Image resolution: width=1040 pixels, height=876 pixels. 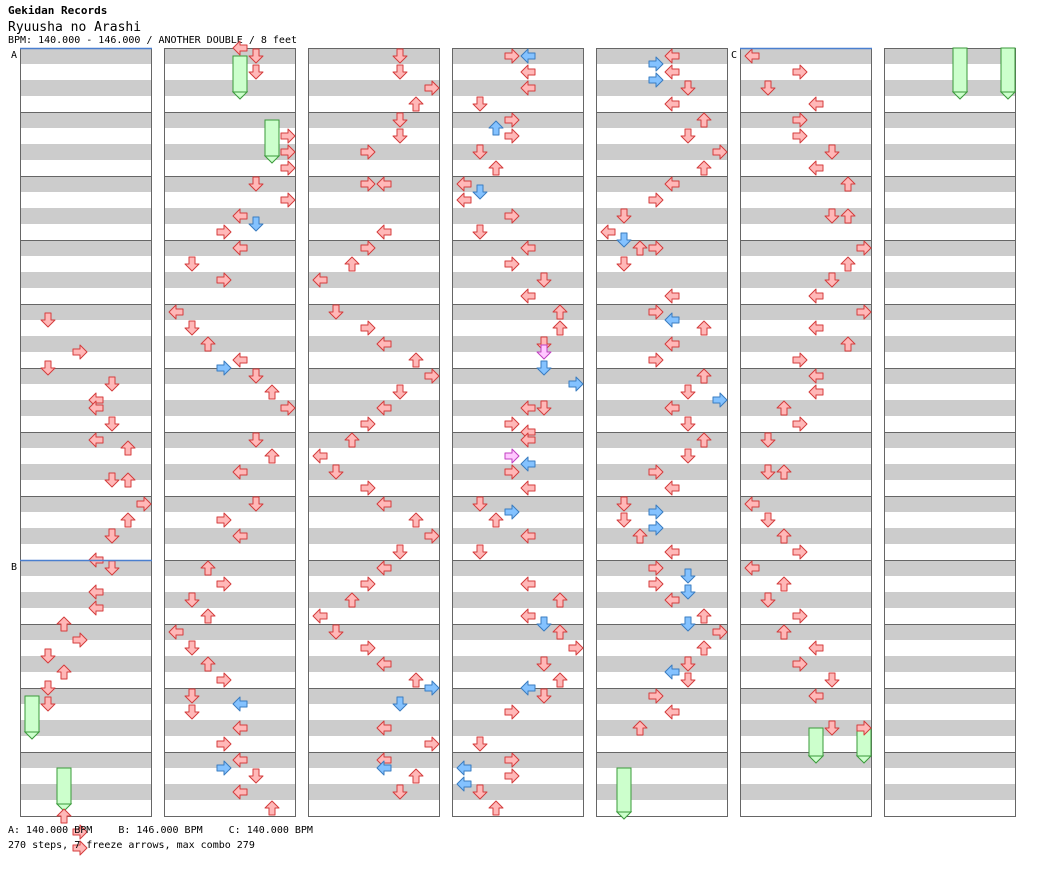 What do you see at coordinates (58, 10) in the screenshot?
I see `artist-name: Gekidan Records` at bounding box center [58, 10].